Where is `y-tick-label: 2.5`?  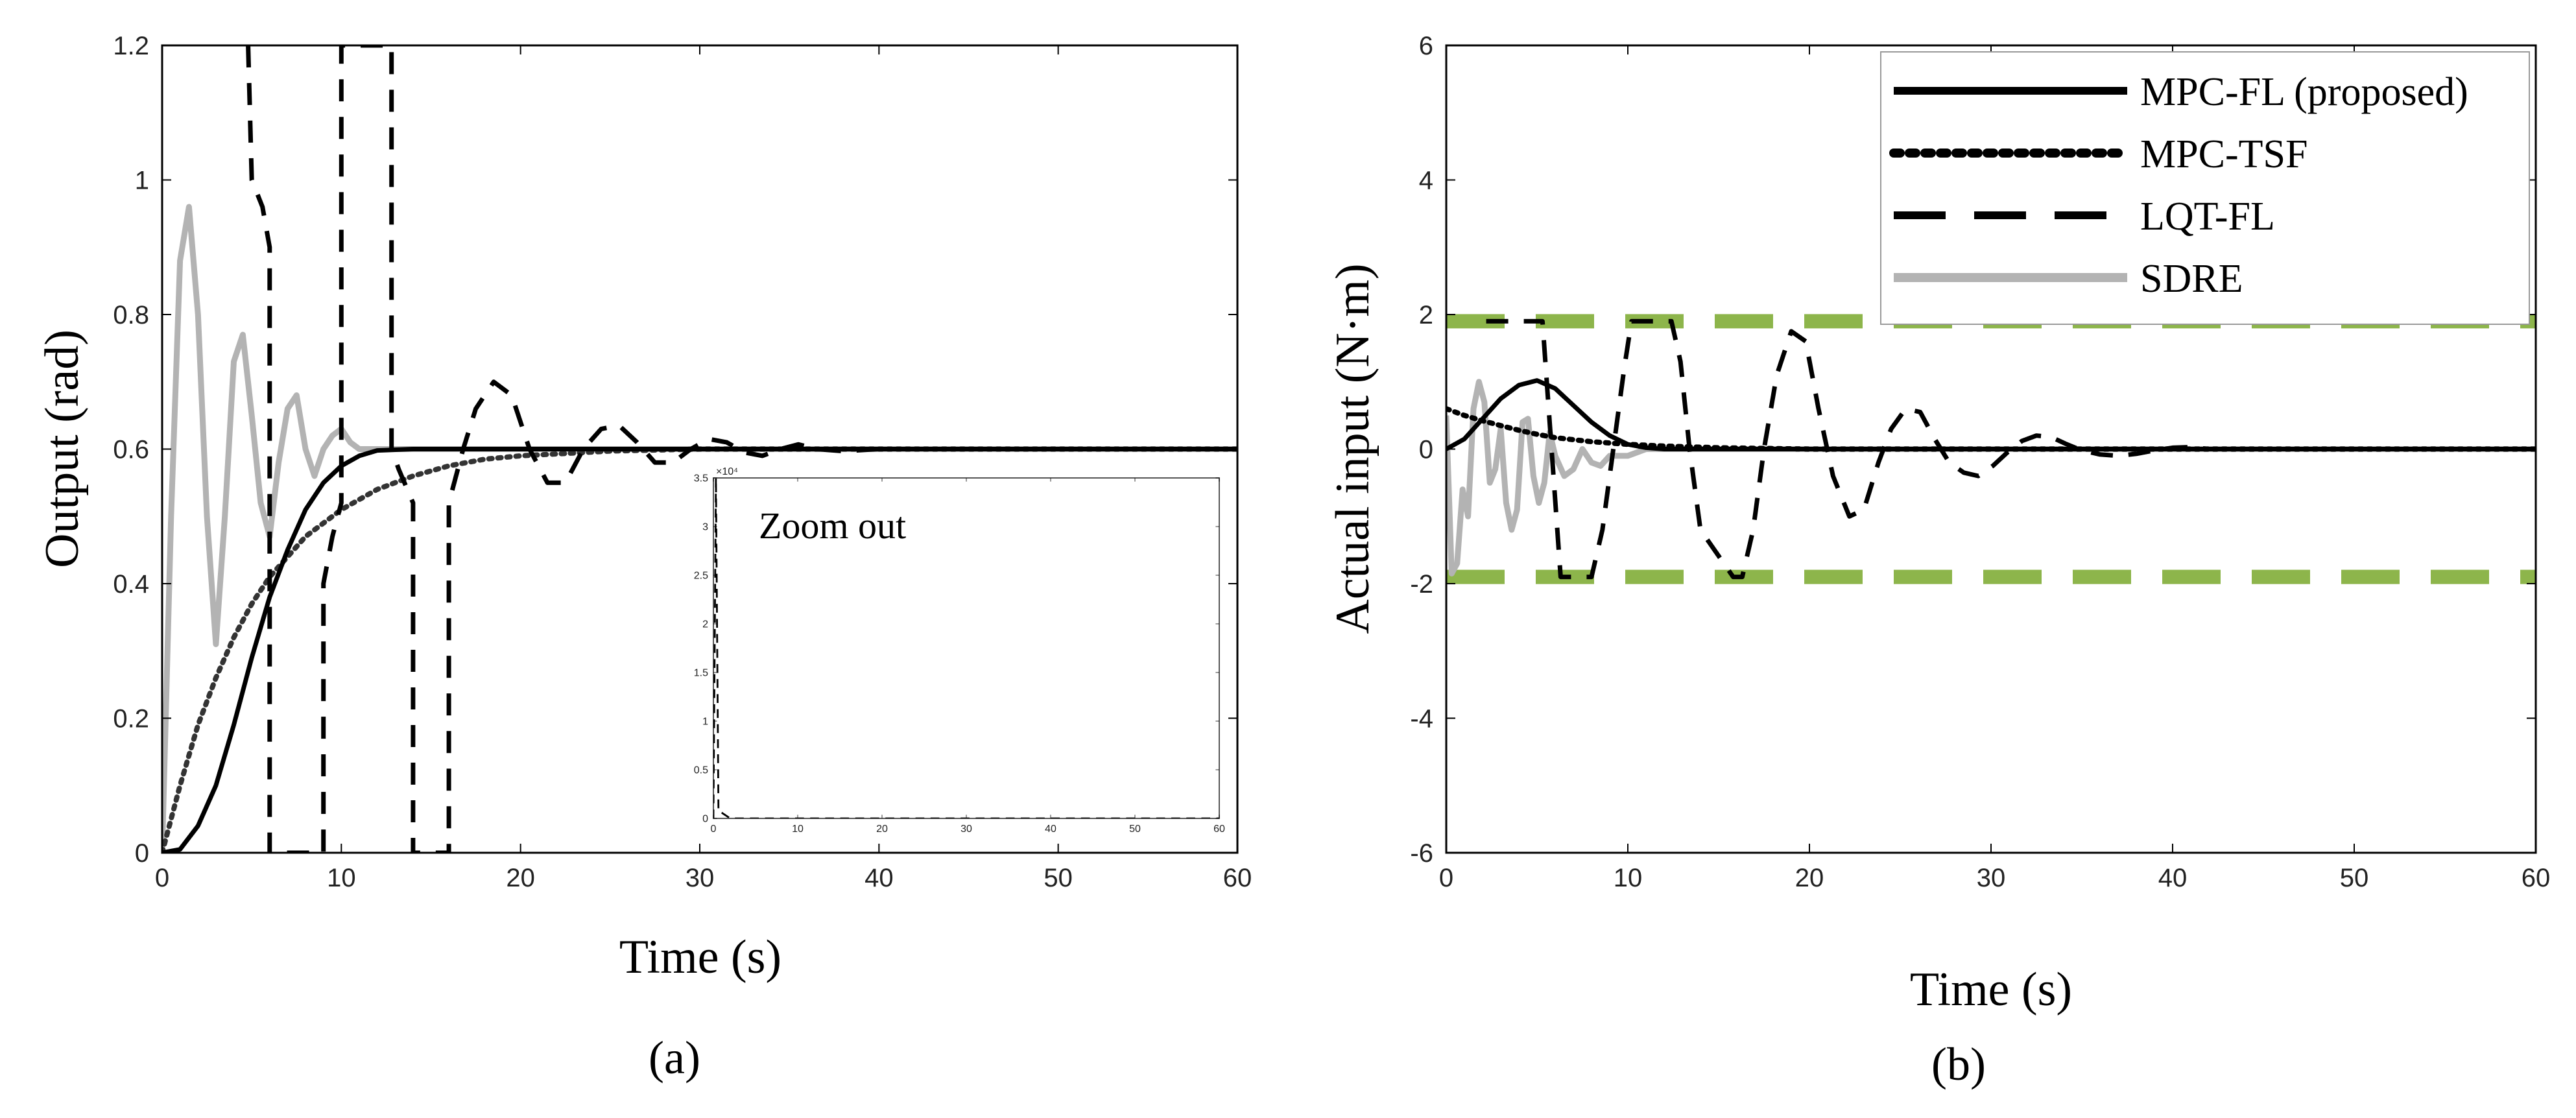 y-tick-label: 2.5 is located at coordinates (701, 576).